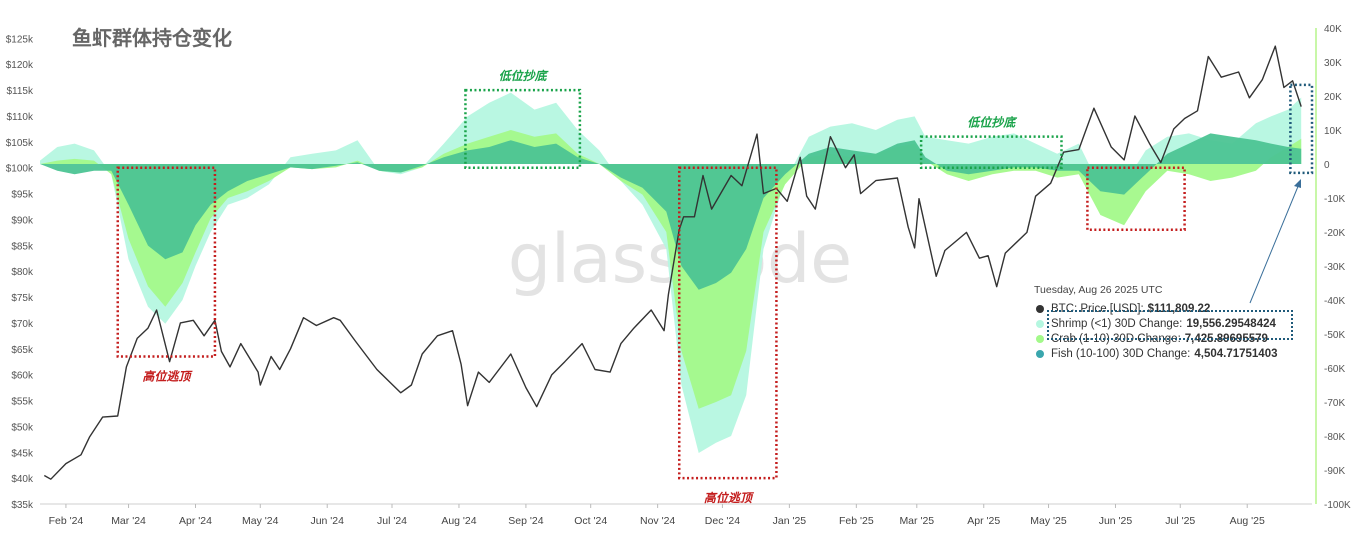 The height and width of the screenshot is (558, 1368). I want to click on tooltip-highlight-box, so click(1170, 325).